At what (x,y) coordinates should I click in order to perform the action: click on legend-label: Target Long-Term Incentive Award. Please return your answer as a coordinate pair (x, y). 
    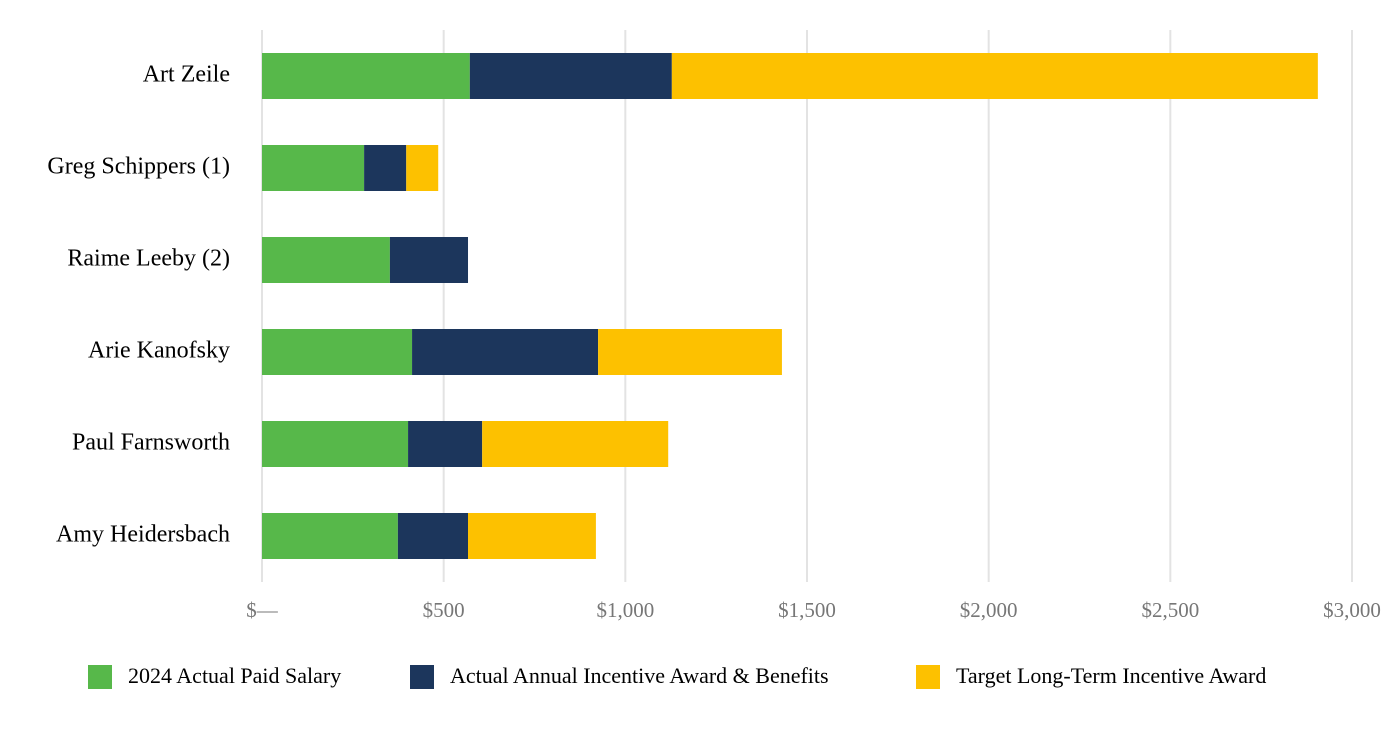
    Looking at the image, I should click on (1111, 675).